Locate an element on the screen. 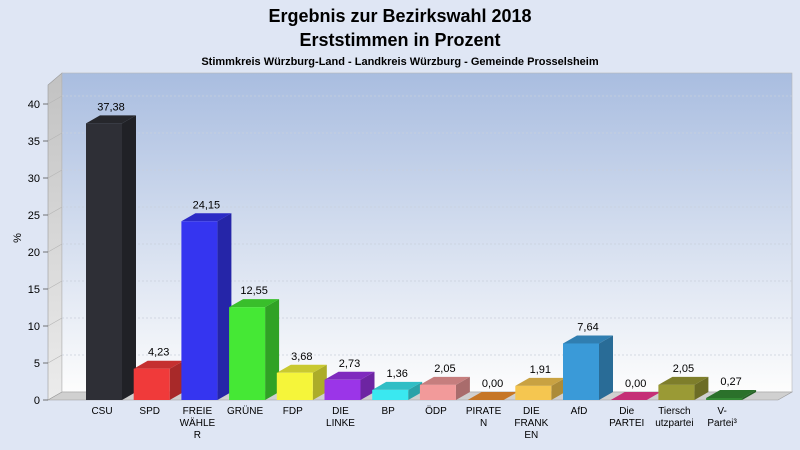 The height and width of the screenshot is (450, 800). category-label: GRÜNE is located at coordinates (245, 411).